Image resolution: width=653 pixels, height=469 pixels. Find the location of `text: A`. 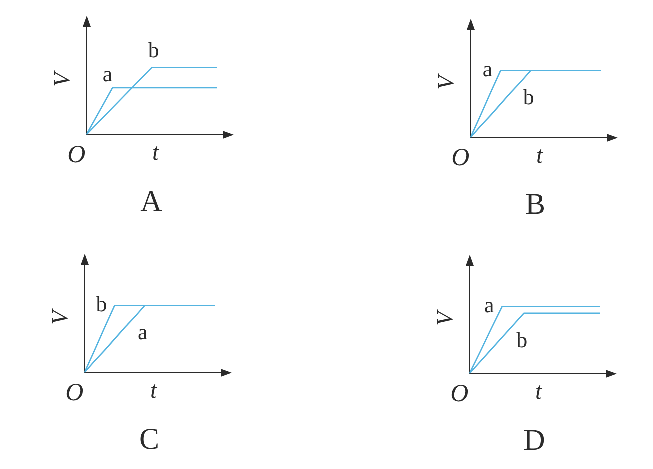

text: A is located at coordinates (151, 201).